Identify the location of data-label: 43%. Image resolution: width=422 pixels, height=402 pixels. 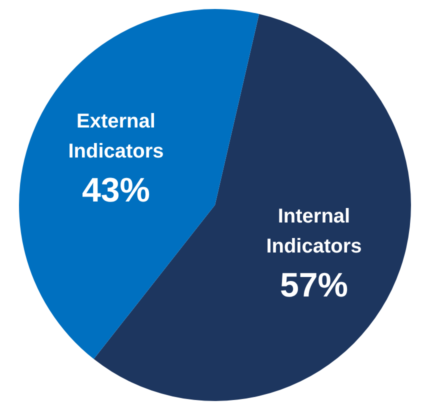
(116, 191).